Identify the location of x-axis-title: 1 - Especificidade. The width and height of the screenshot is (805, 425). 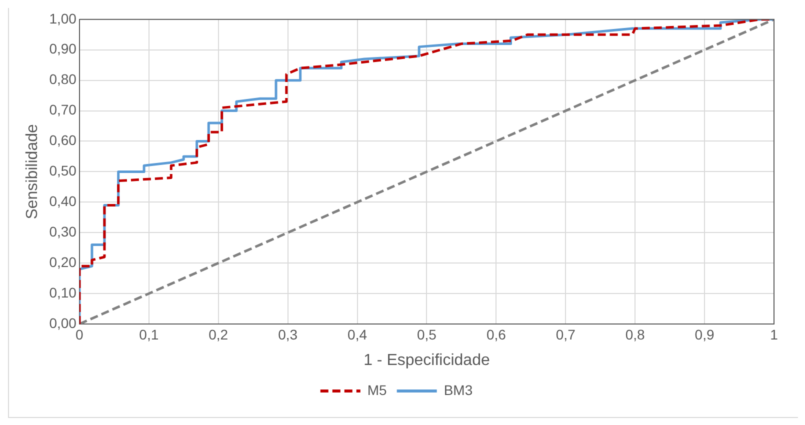
(427, 360).